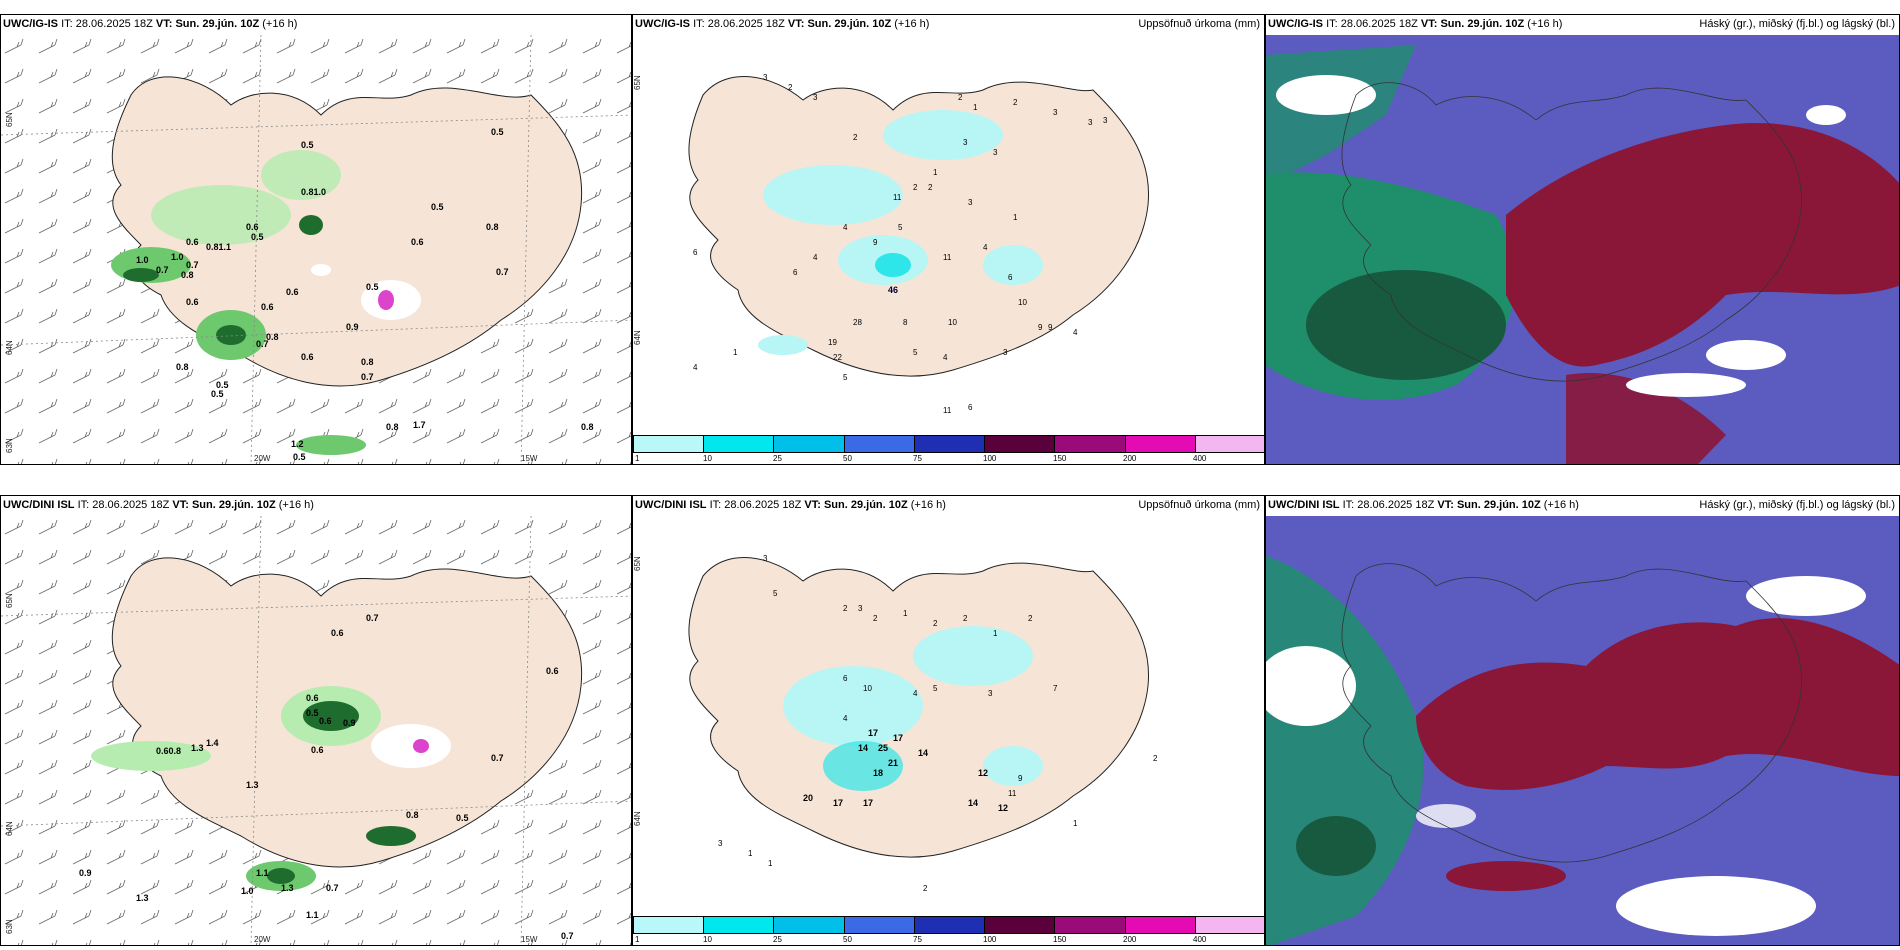  I want to click on colorbar-tick: 400, so click(1200, 458).